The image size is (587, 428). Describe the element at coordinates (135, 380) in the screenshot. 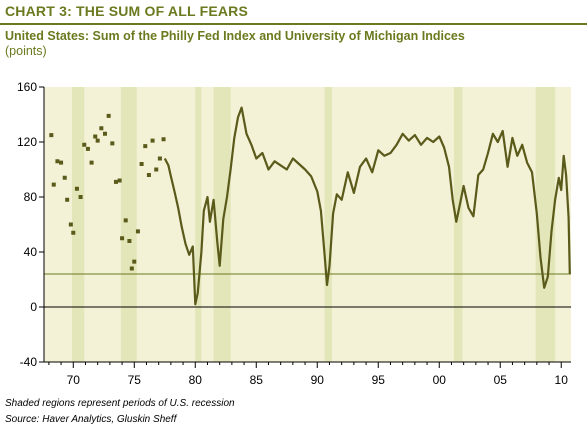

I see `x-tick-label: 75` at that location.